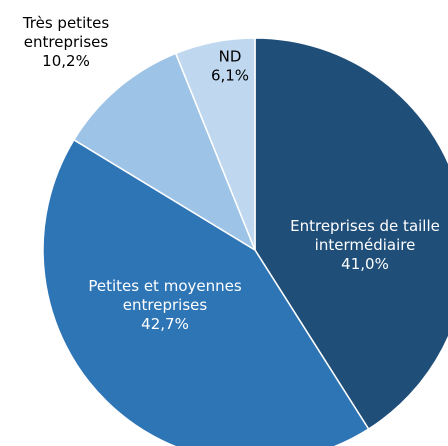  I want to click on slice-label: ND 6,1%, so click(230, 65).